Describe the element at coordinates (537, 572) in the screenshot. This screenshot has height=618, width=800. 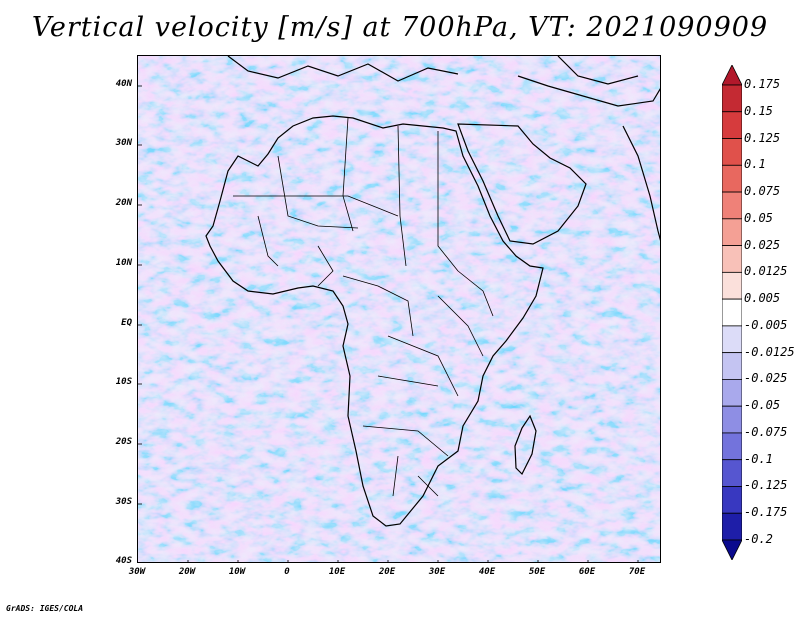
I see `lon-label-50e: 50E` at that location.